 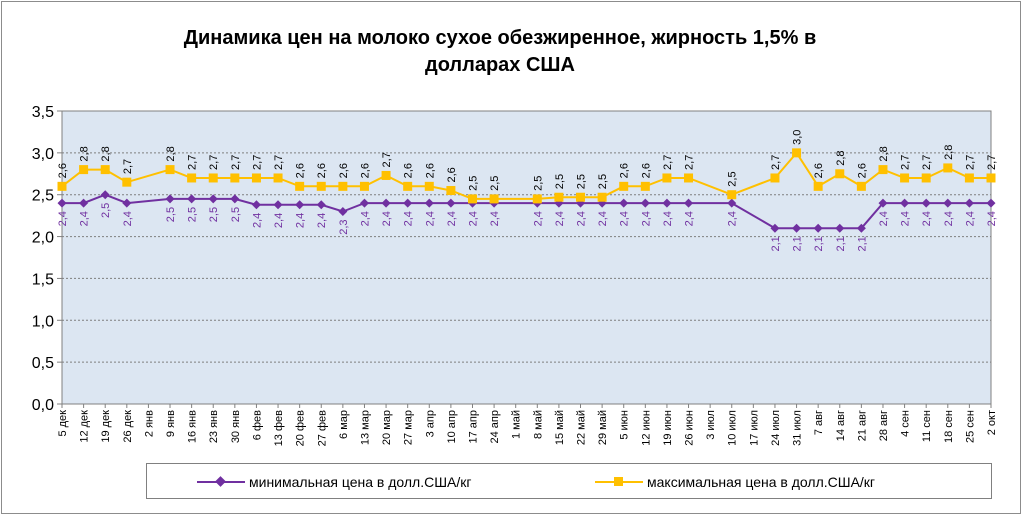 What do you see at coordinates (819, 422) in the screenshot?
I see `x-tick-label: 7 авг` at bounding box center [819, 422].